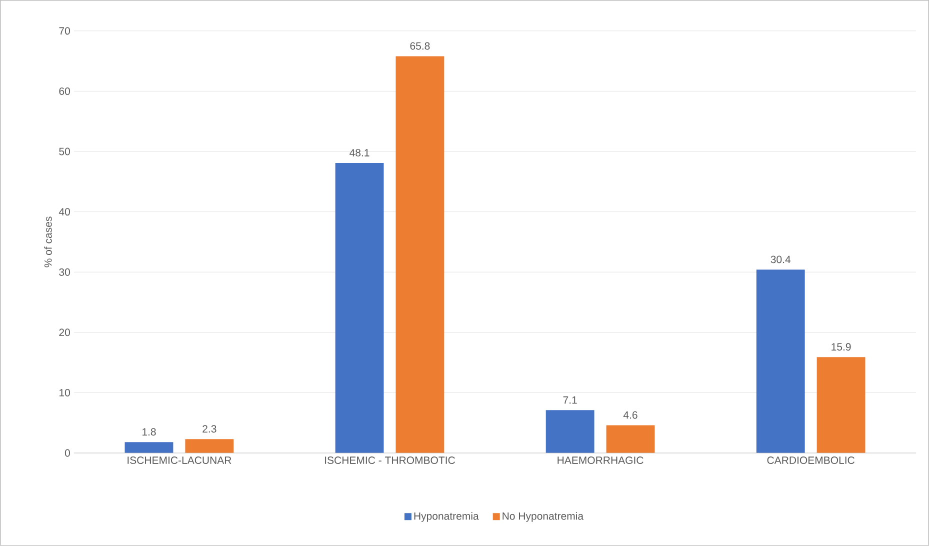 This screenshot has width=929, height=546. What do you see at coordinates (48, 242) in the screenshot?
I see `y-axis-title: % of cases` at bounding box center [48, 242].